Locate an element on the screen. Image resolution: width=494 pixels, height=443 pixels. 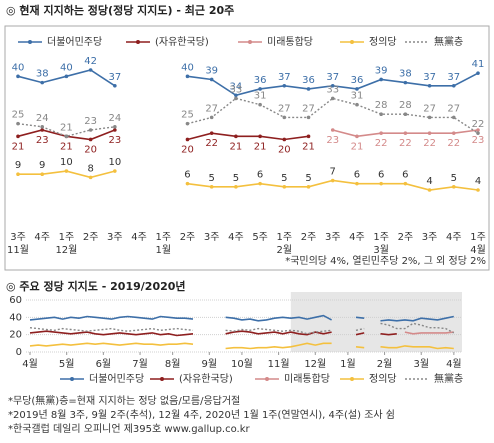
data-label: 20 is located at coordinates (90, 149).